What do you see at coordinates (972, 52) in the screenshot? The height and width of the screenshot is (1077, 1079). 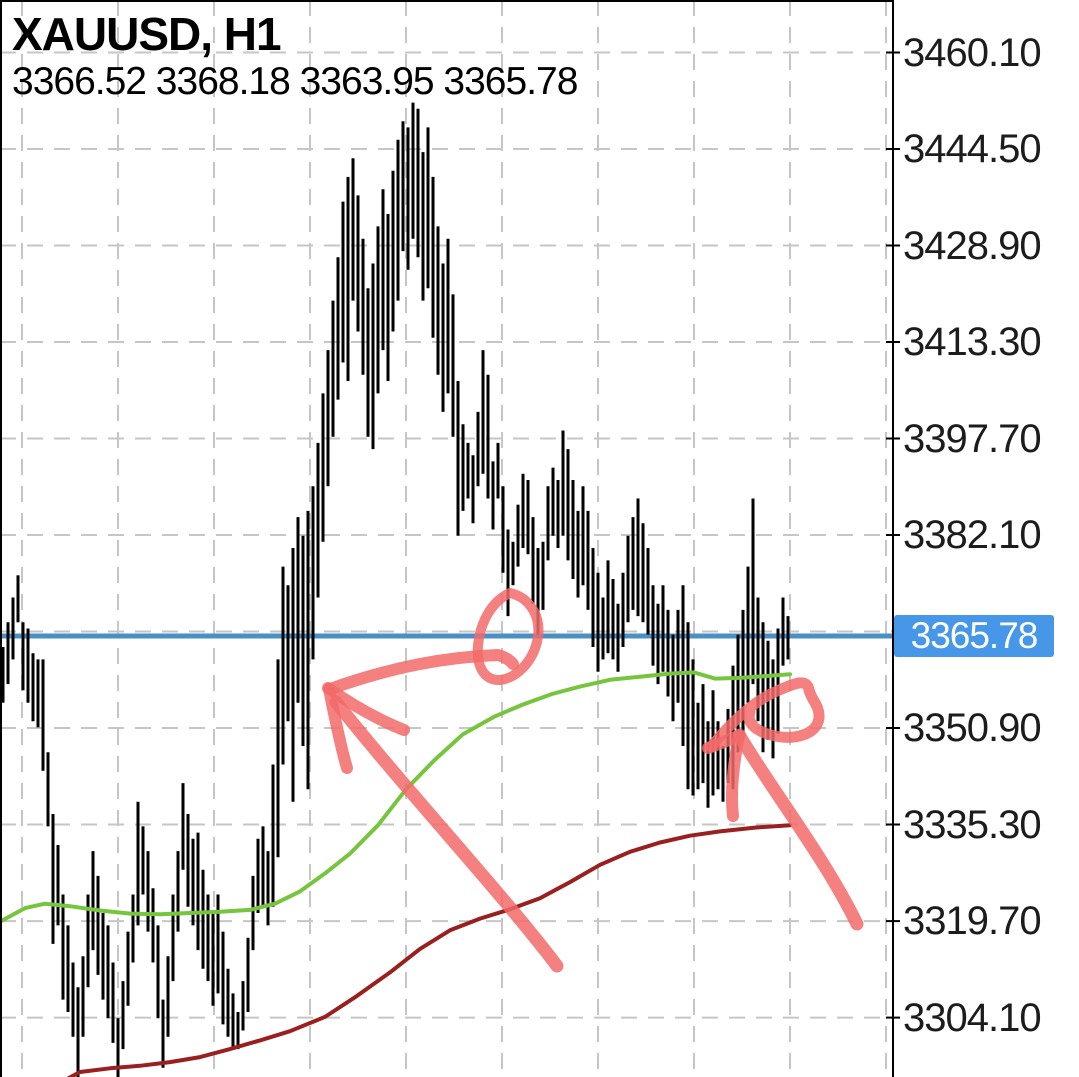 I see `price-axis-label: 3460.10` at bounding box center [972, 52].